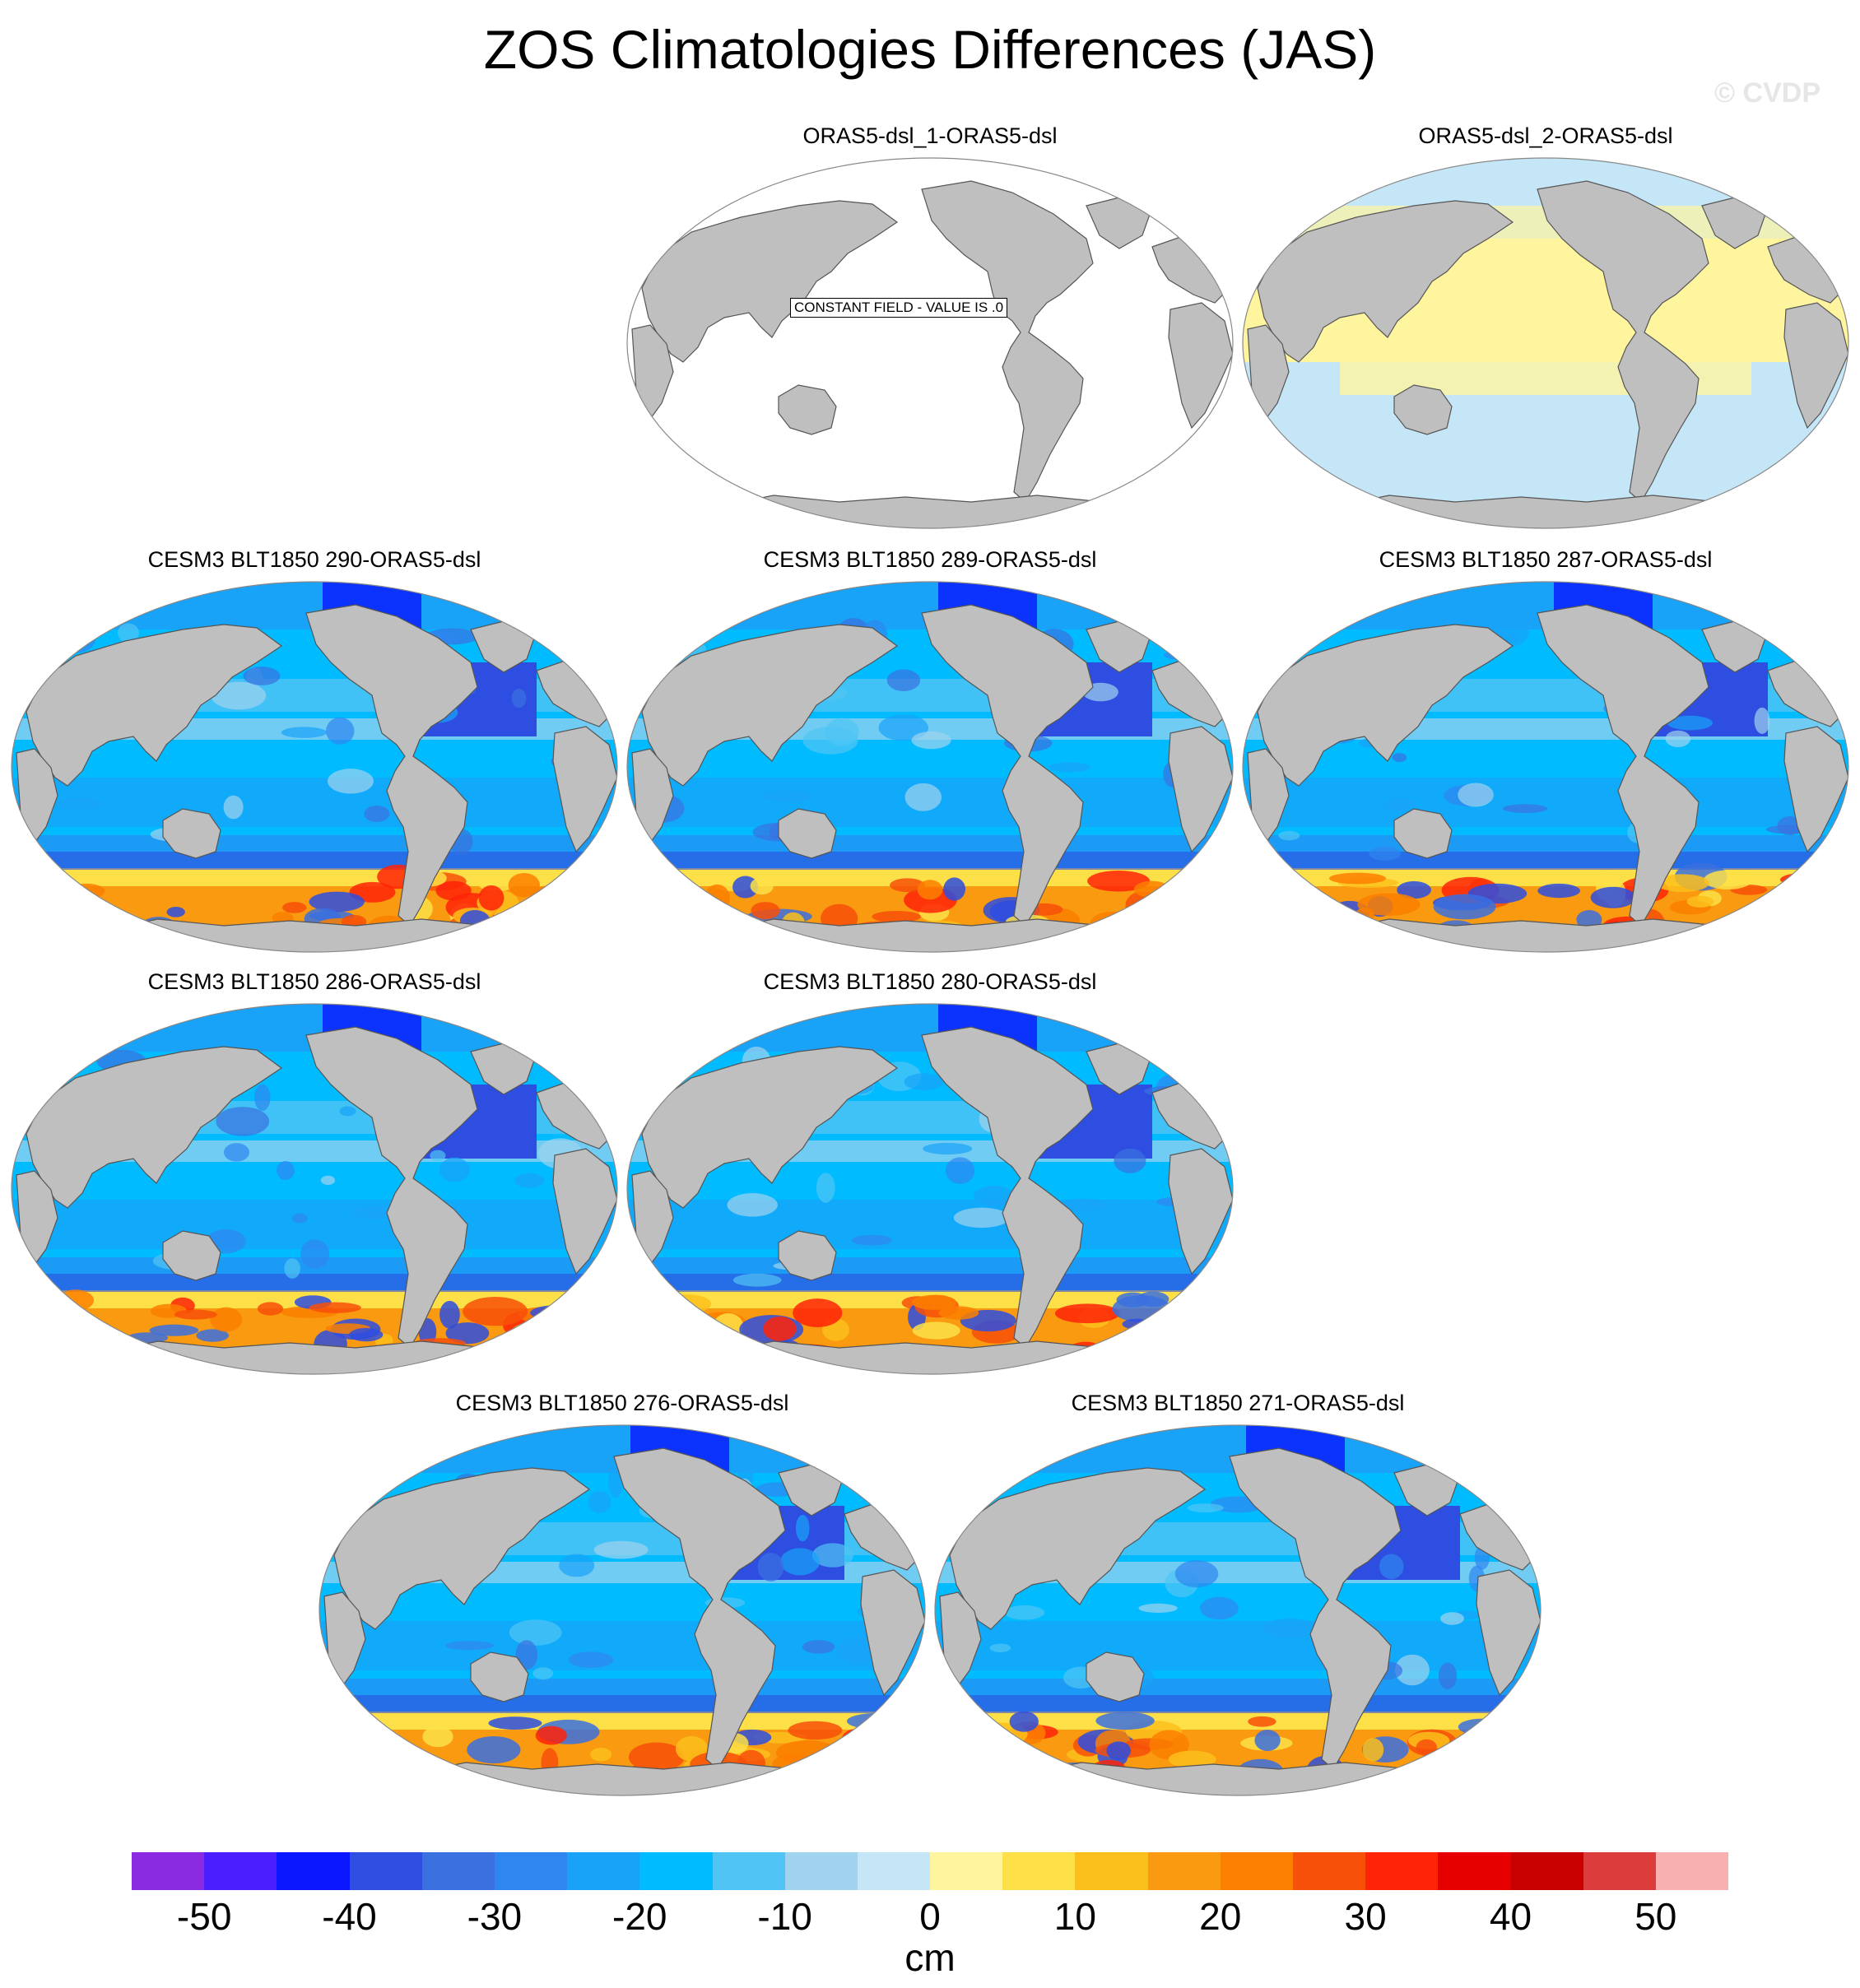  Describe the element at coordinates (1655, 1916) in the screenshot. I see `colorbar-tick-label: 50` at that location.